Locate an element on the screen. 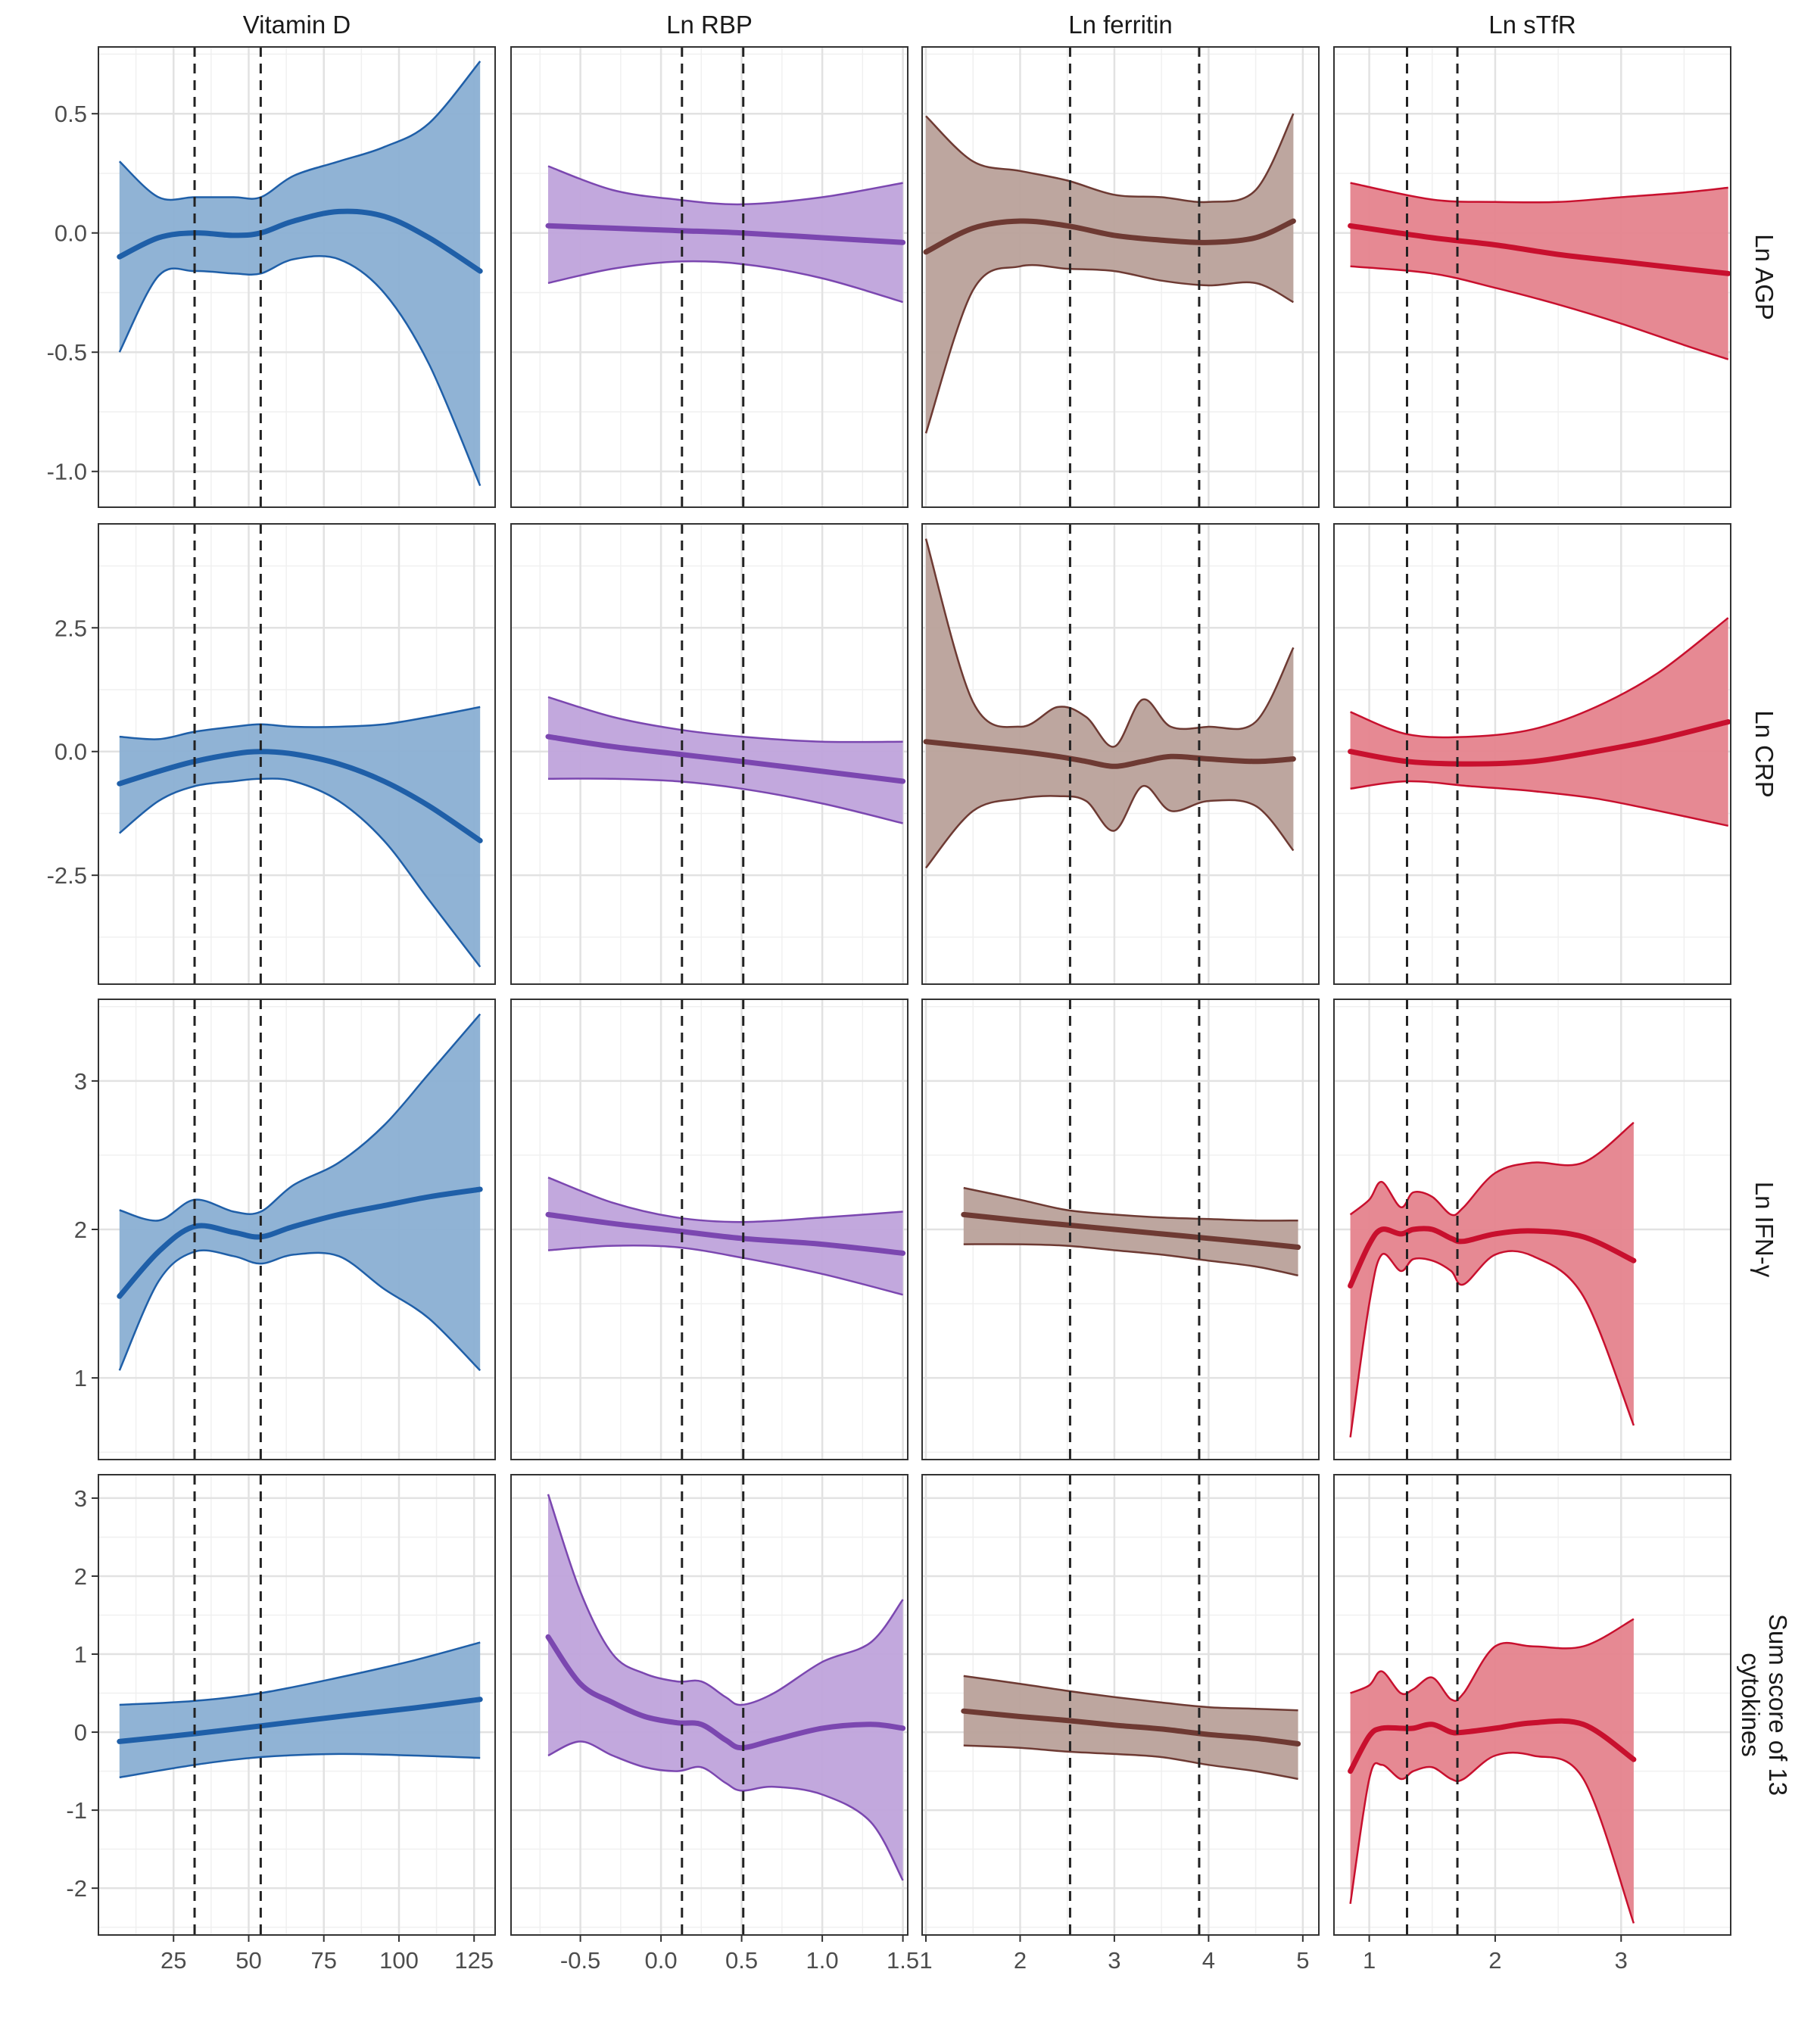 The height and width of the screenshot is (2044, 1817). panel: -0.5 0.0 0.5 1.0 1.5 is located at coordinates (714, 1724).